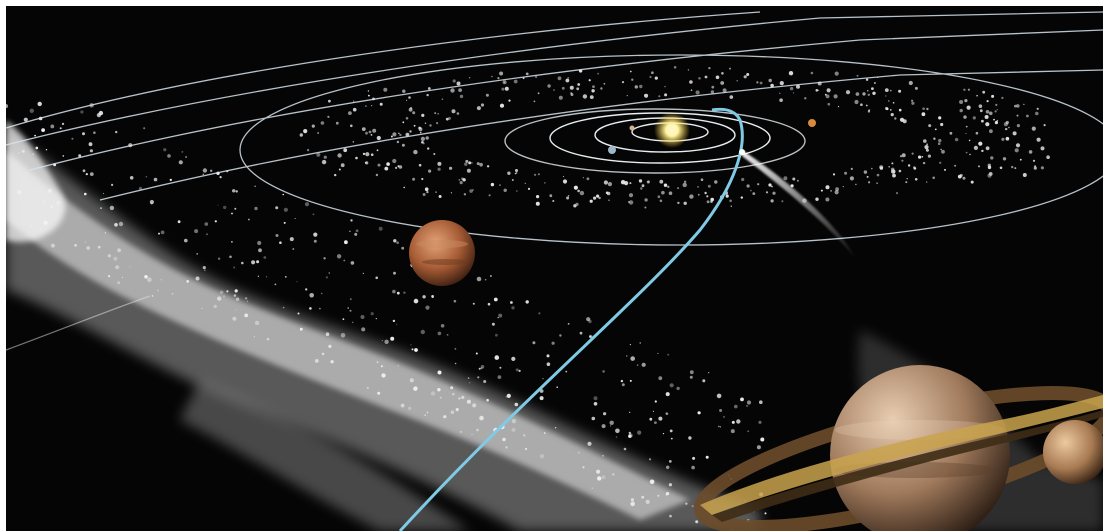 The width and height of the screenshot is (1103, 531). What do you see at coordinates (672, 130) in the screenshot?
I see `sun` at bounding box center [672, 130].